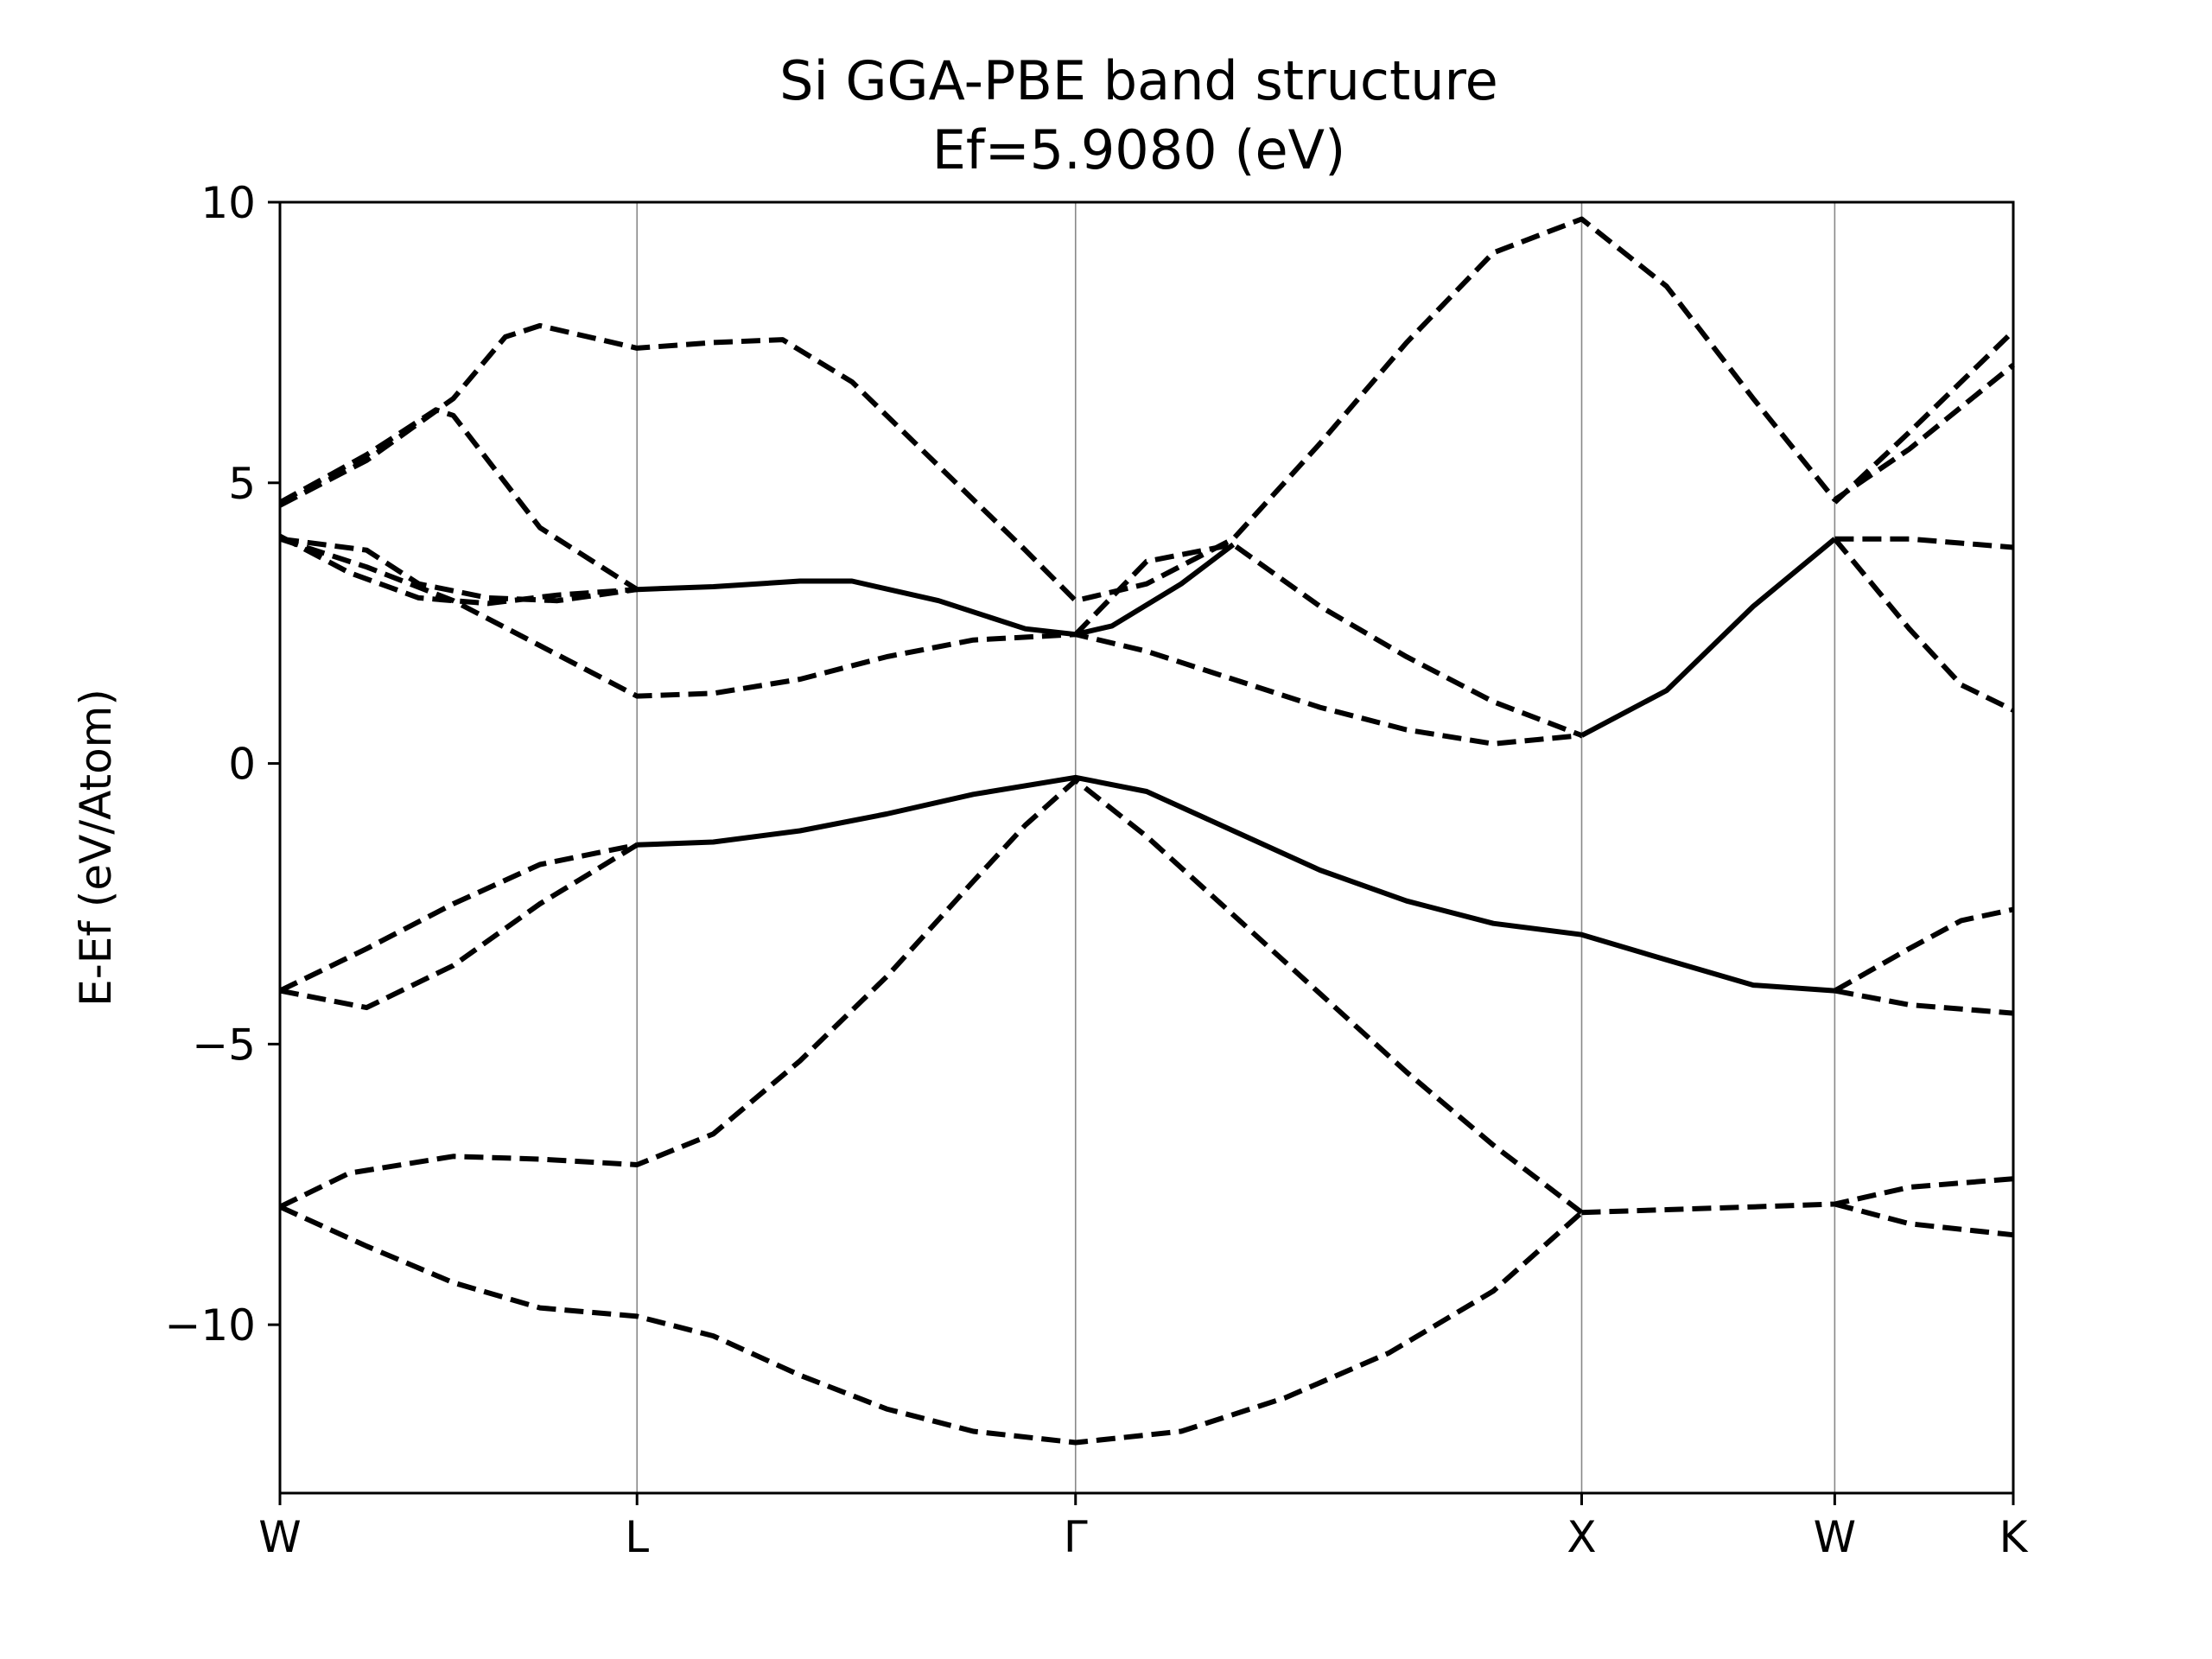 This screenshot has width=2212, height=1659. Describe the element at coordinates (228, 203) in the screenshot. I see `y-tick-label: 10` at that location.